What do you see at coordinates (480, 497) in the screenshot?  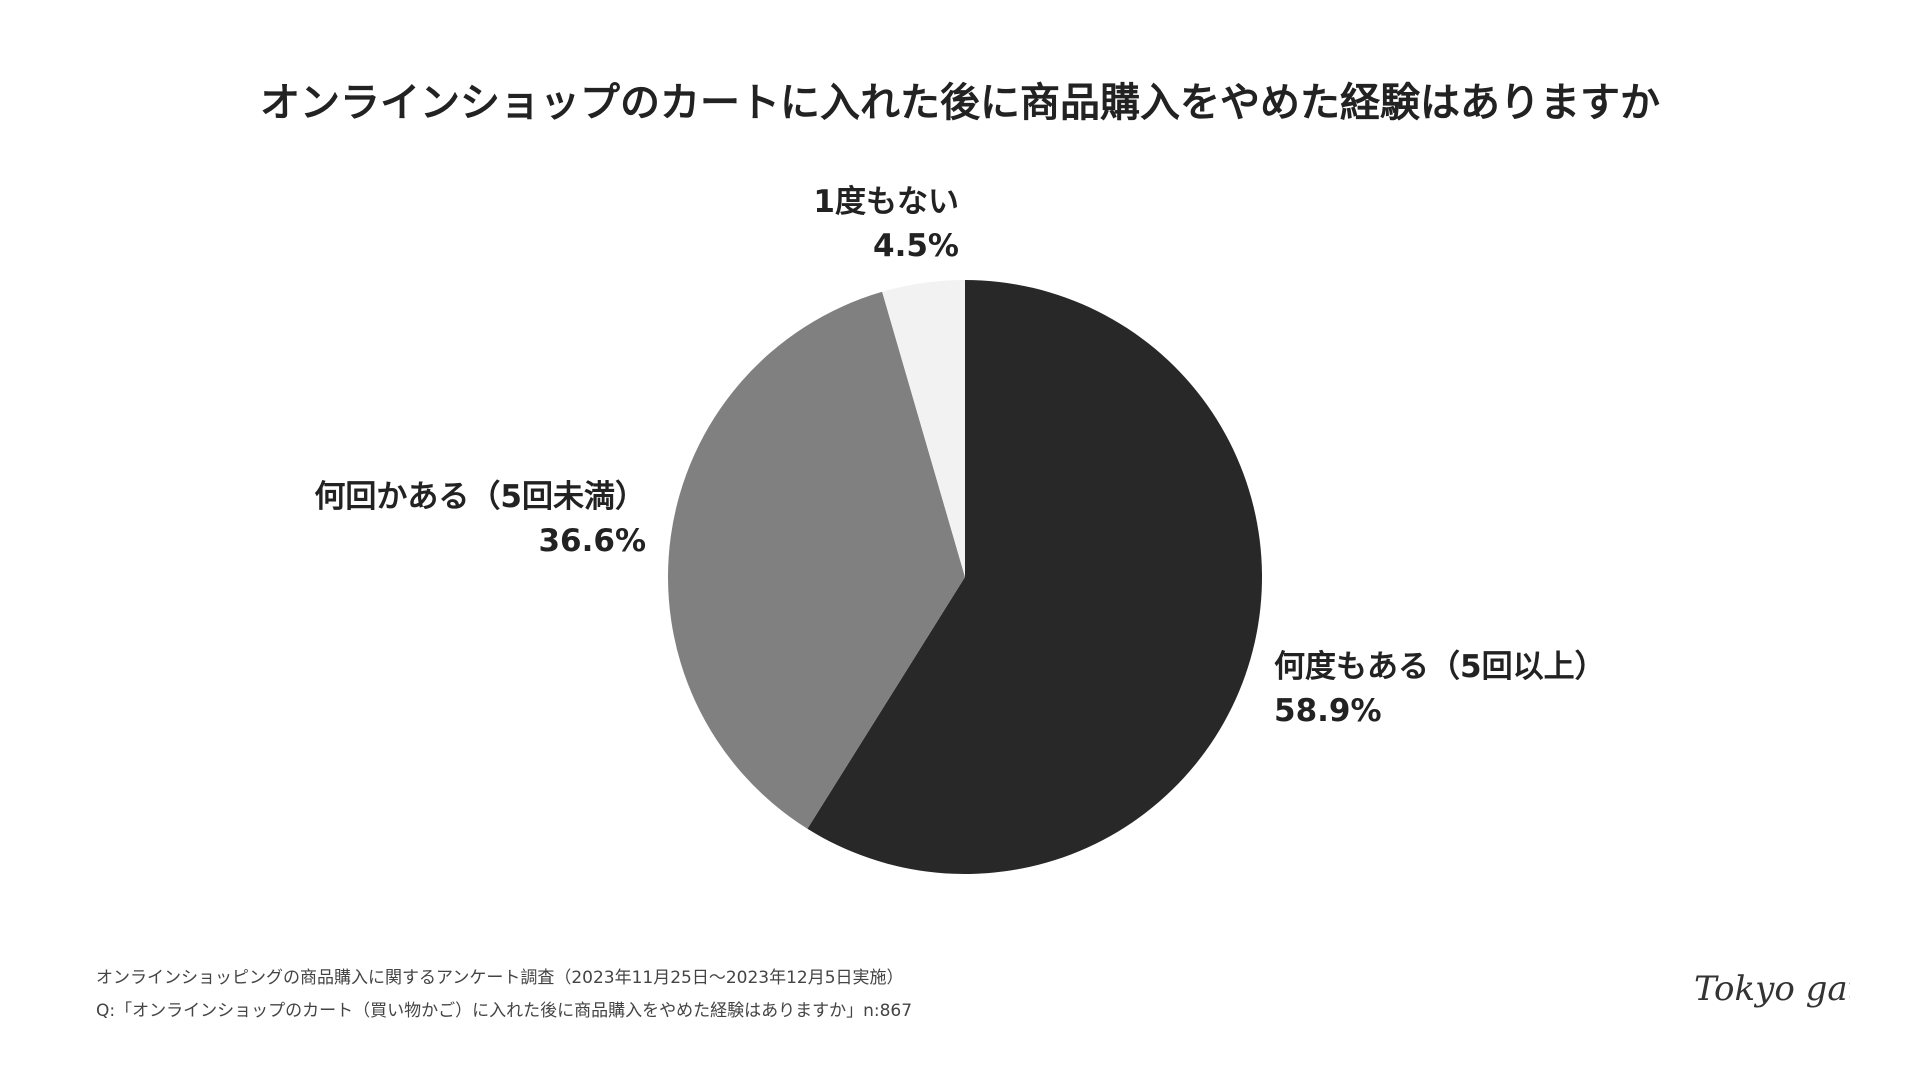 I see `slice-category-label-2: 何回かある（5回未満）` at bounding box center [480, 497].